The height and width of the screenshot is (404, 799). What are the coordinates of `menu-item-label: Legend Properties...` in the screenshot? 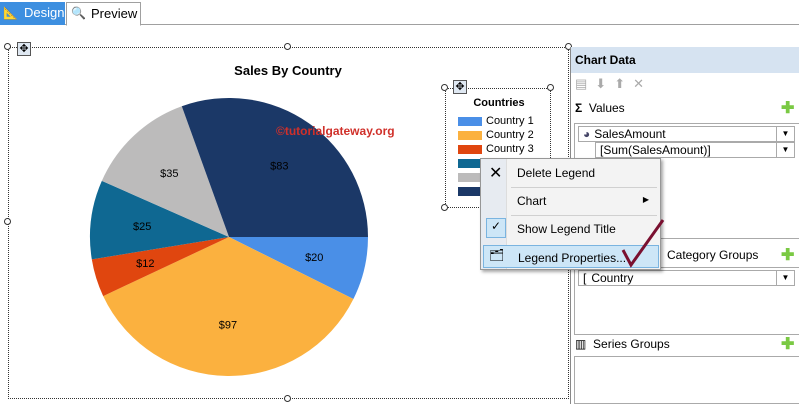 It's located at (572, 258).